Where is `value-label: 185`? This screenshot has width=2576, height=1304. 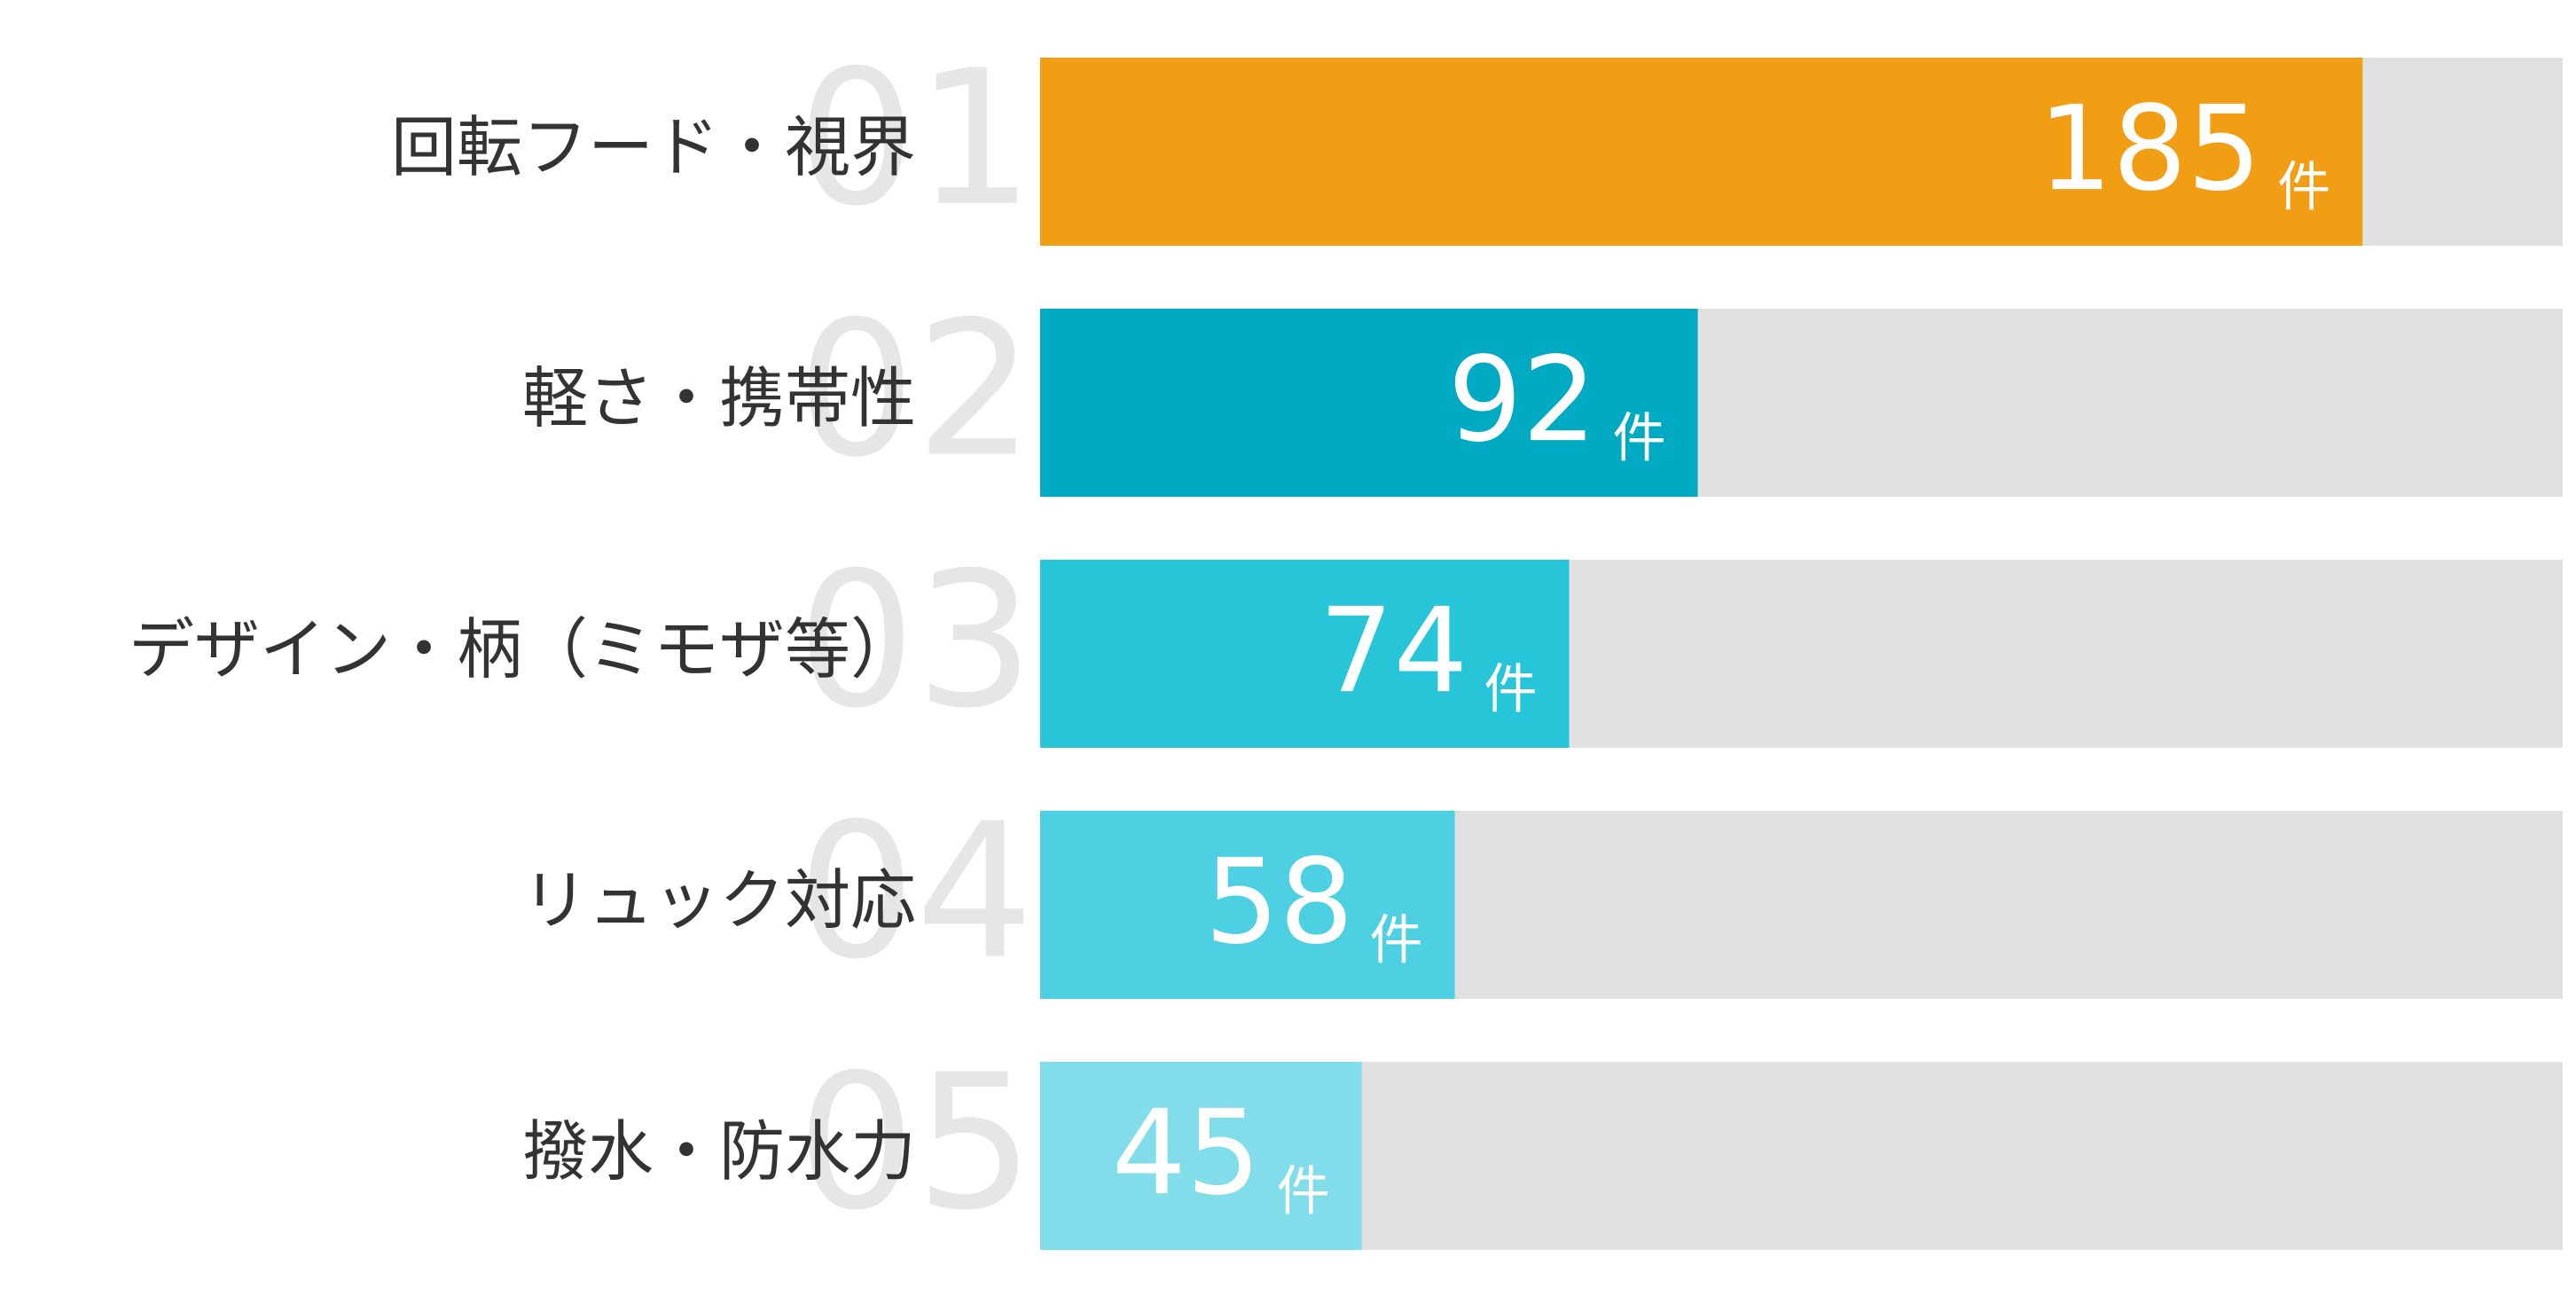
value-label: 185 is located at coordinates (2149, 149).